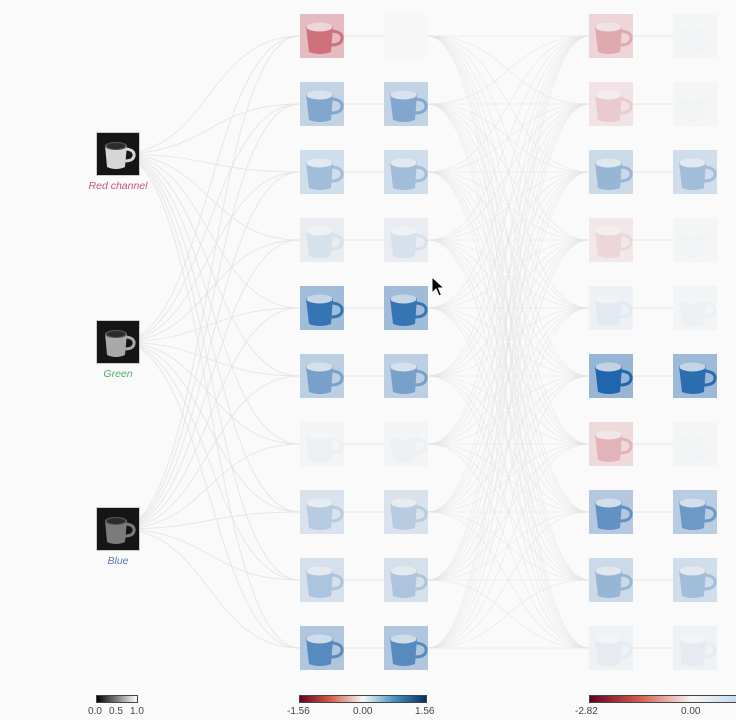  What do you see at coordinates (118, 374) in the screenshot?
I see `input-caption-green: Green` at bounding box center [118, 374].